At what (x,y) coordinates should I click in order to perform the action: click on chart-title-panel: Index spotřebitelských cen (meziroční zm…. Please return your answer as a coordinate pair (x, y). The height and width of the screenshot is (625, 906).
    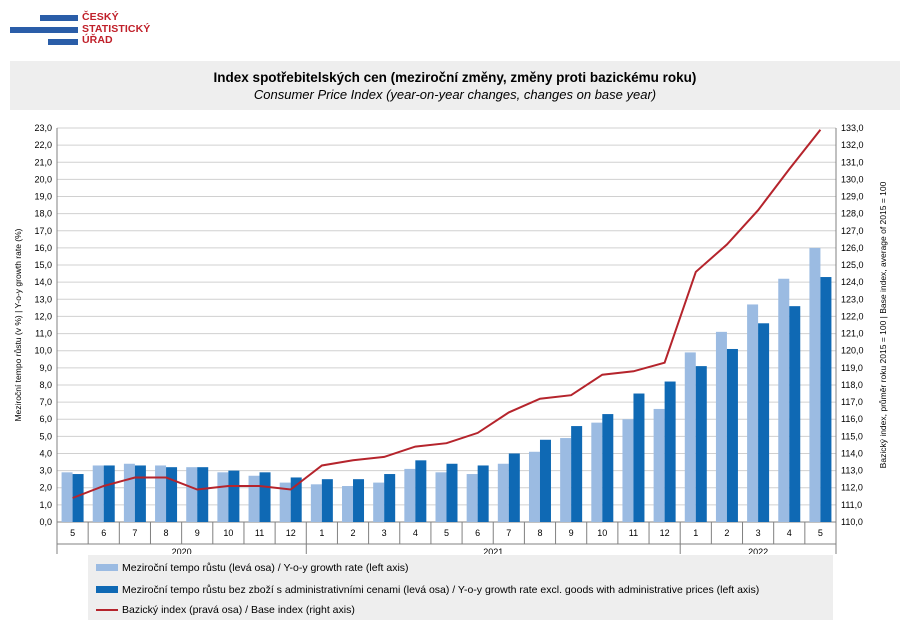
    Looking at the image, I should click on (455, 85).